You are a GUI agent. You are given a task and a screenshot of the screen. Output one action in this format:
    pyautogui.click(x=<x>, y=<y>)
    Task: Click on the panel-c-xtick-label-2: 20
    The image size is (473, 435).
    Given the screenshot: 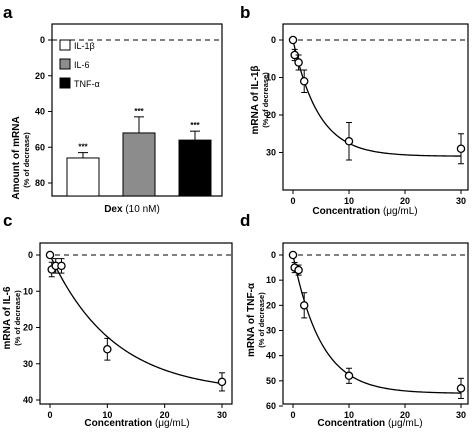 What is the action you would take?
    pyautogui.click(x=165, y=415)
    